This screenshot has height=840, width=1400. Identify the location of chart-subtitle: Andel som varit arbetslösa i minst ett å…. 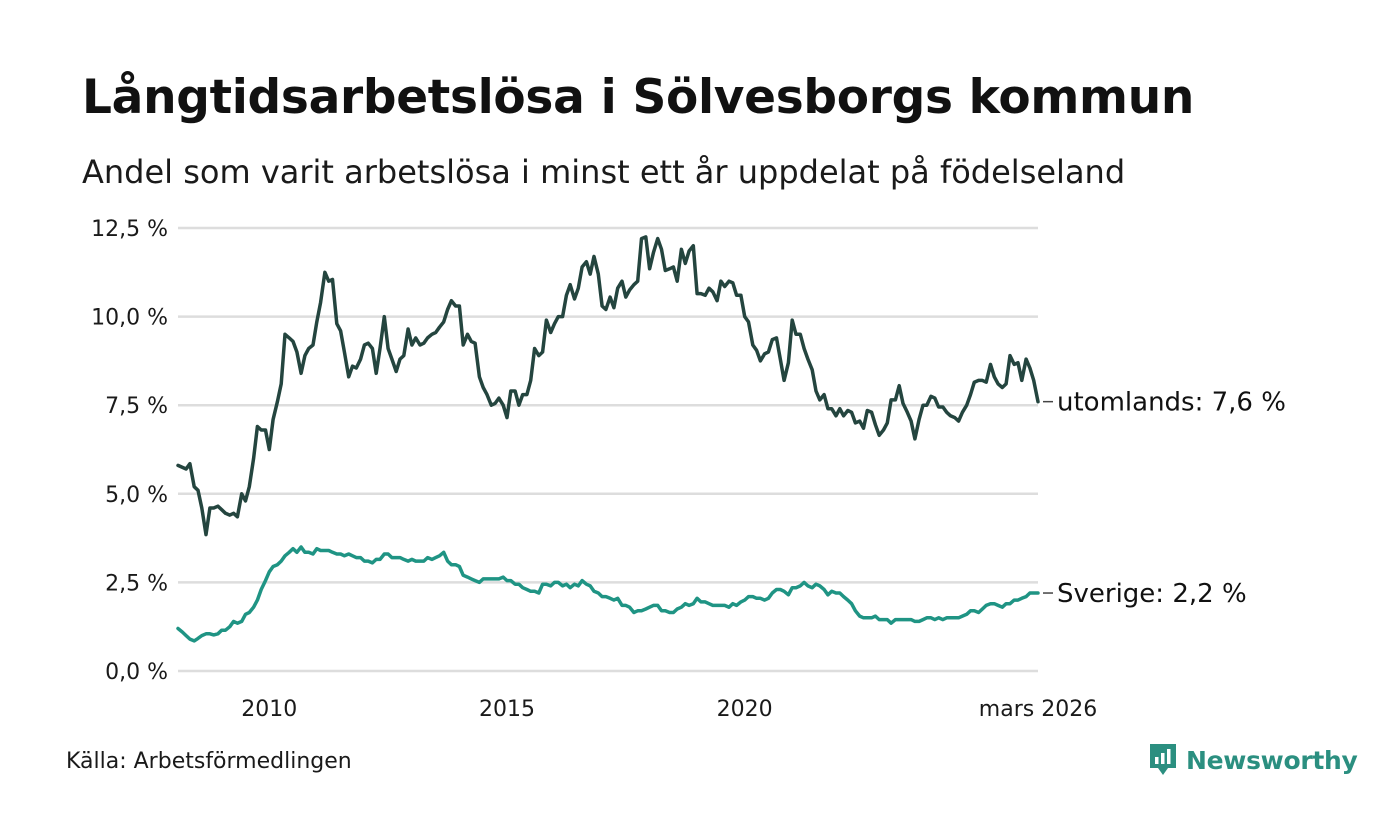
(604, 172).